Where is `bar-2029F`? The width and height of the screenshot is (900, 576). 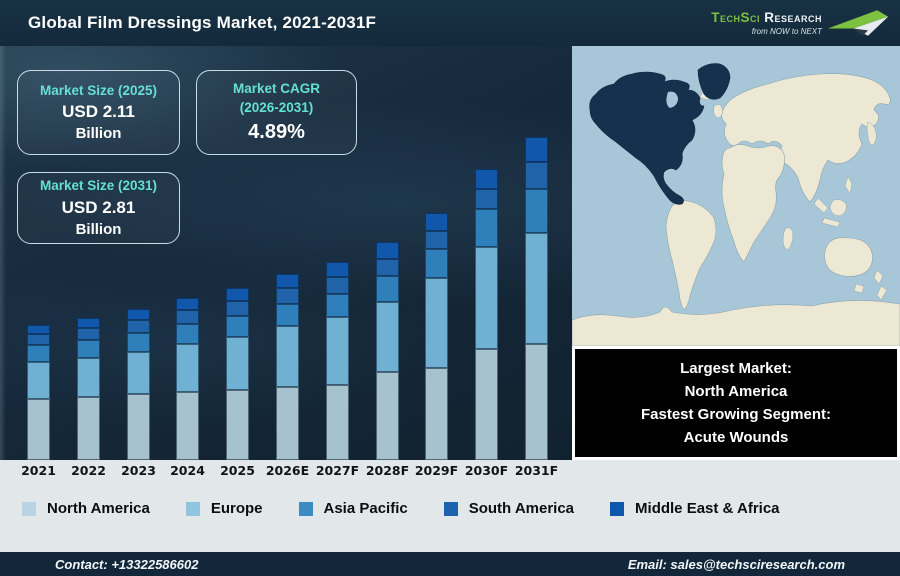 bar-2029F is located at coordinates (436, 336).